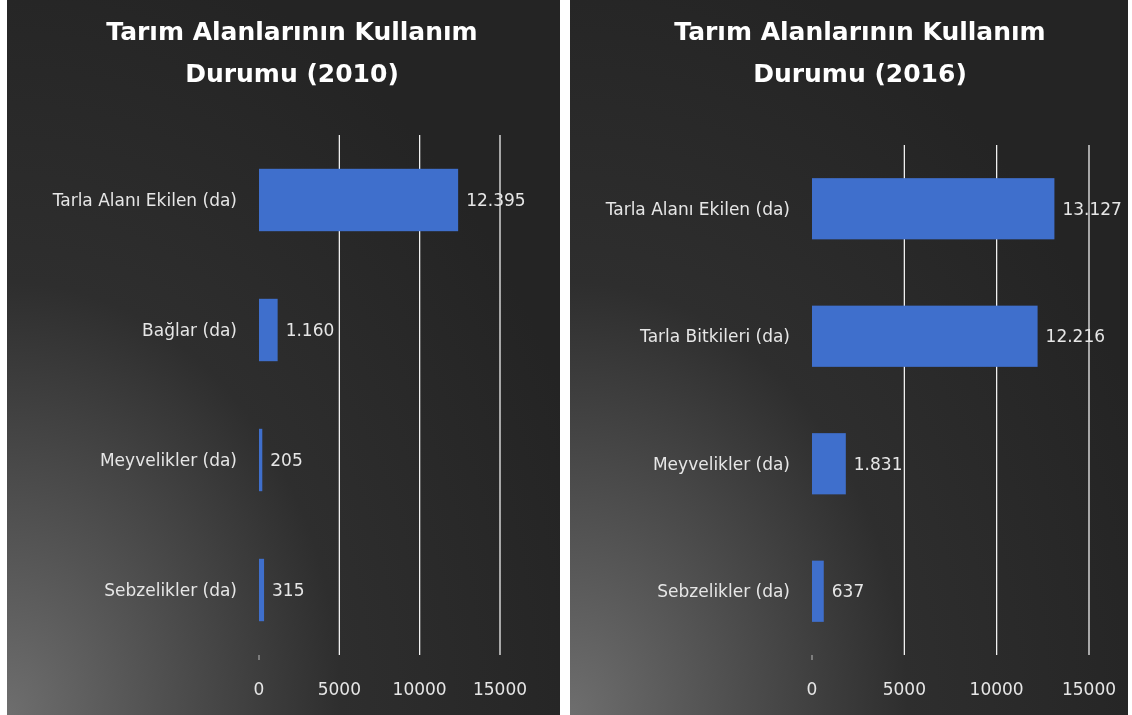 The image size is (1132, 715). What do you see at coordinates (860, 52) in the screenshot?
I see `chart-title: Tarım Alanlarının Kullanım Durumu (2016)` at bounding box center [860, 52].